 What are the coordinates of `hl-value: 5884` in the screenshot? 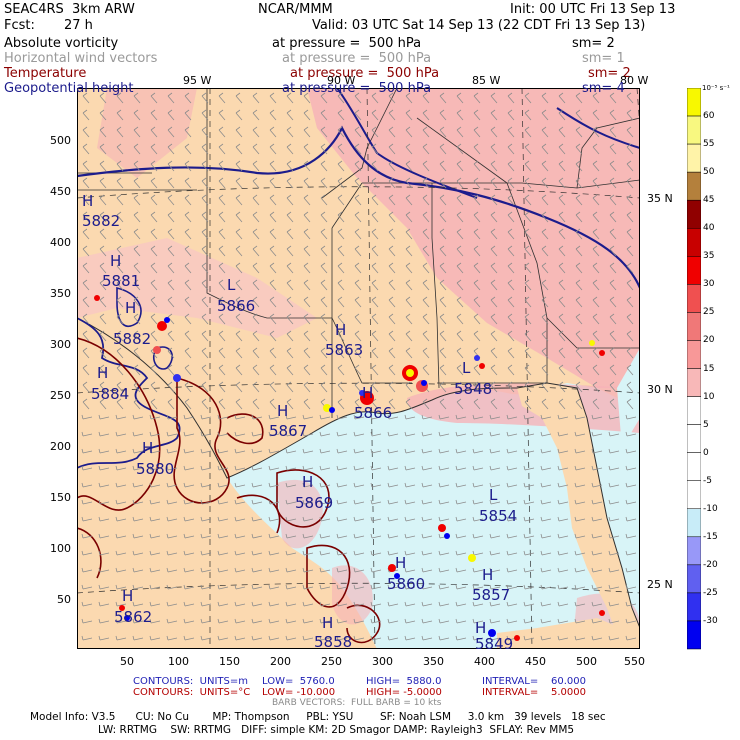 It's located at (110, 394).